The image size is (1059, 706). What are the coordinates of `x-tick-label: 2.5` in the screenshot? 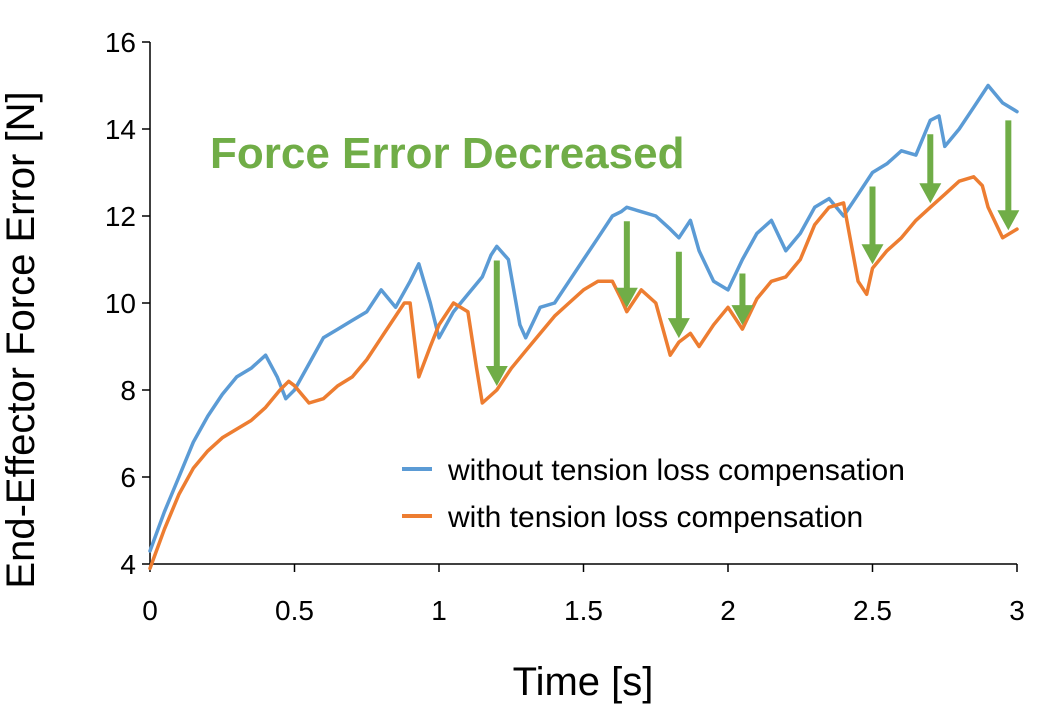 It's located at (872, 610).